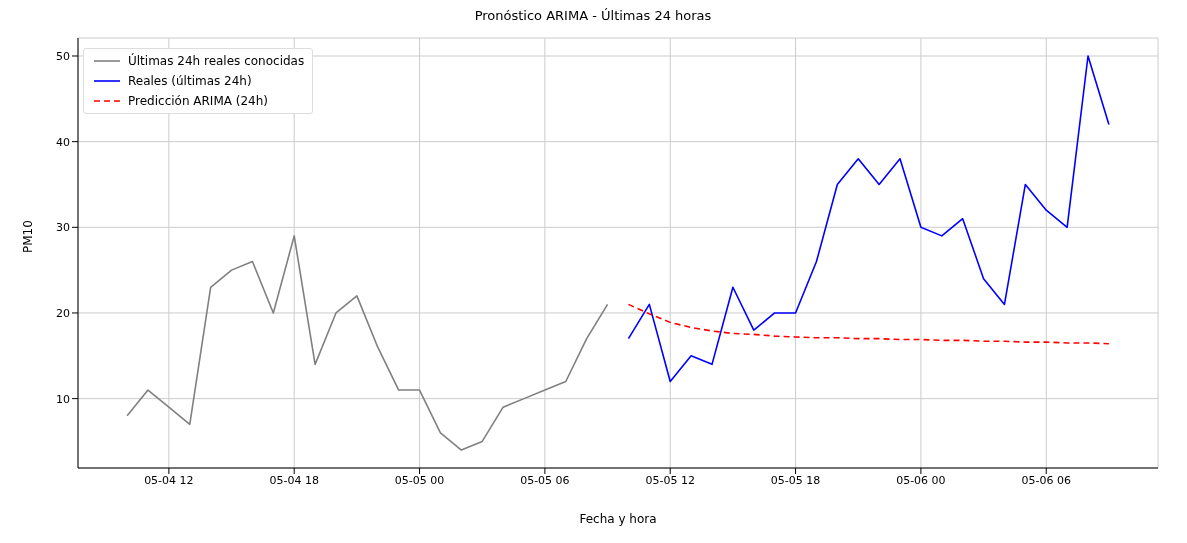 The height and width of the screenshot is (543, 1187). I want to click on x-tick-label: 05-05 00, so click(419, 480).